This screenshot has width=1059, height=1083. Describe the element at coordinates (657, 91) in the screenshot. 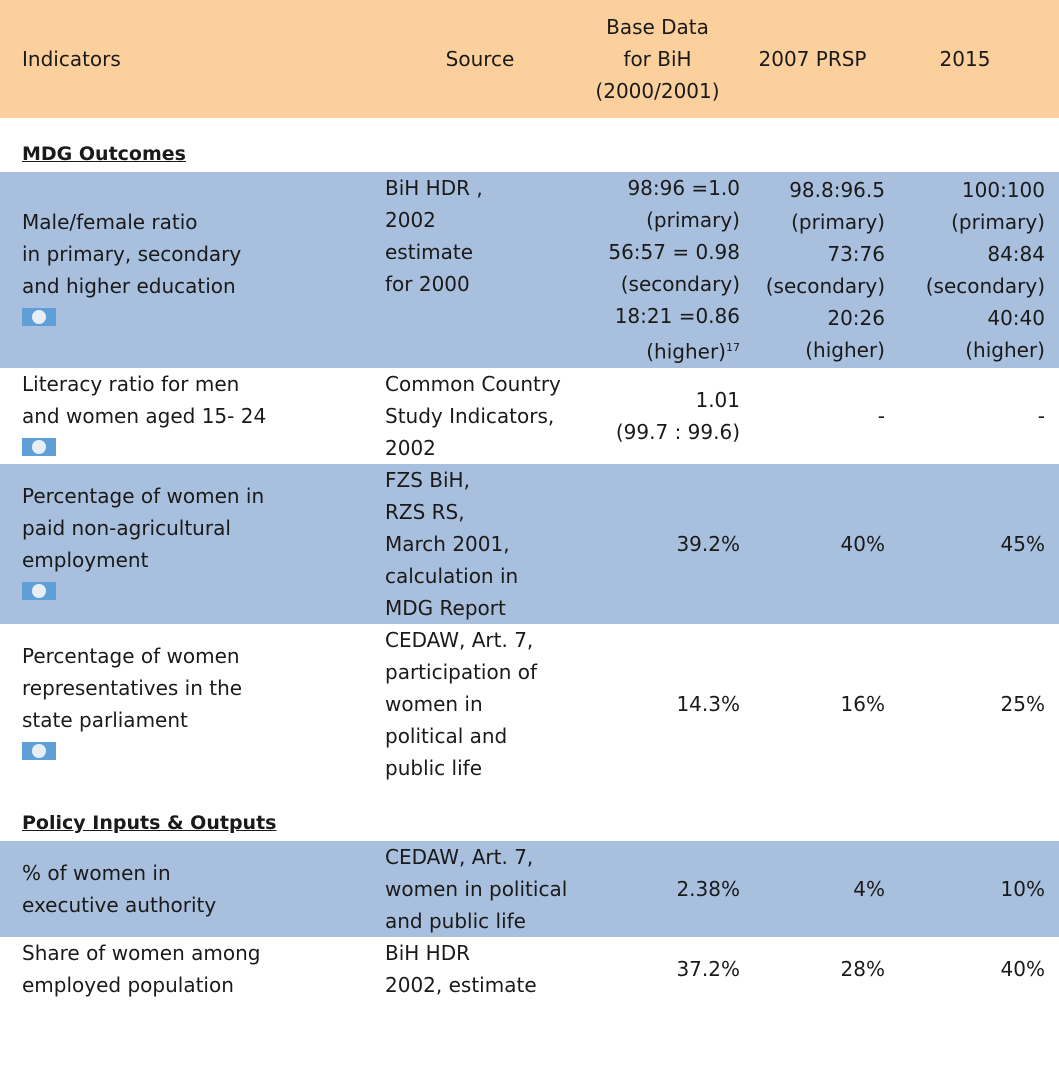

I see `cell-line: (2000/2001)` at that location.